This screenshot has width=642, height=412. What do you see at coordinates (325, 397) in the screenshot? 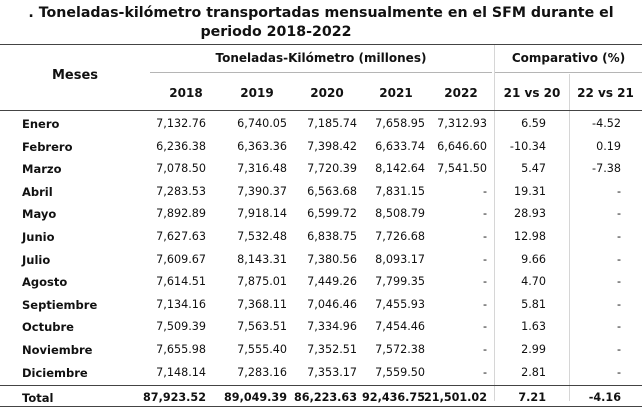
I see `value-cell: 86,223.63` at bounding box center [325, 397].